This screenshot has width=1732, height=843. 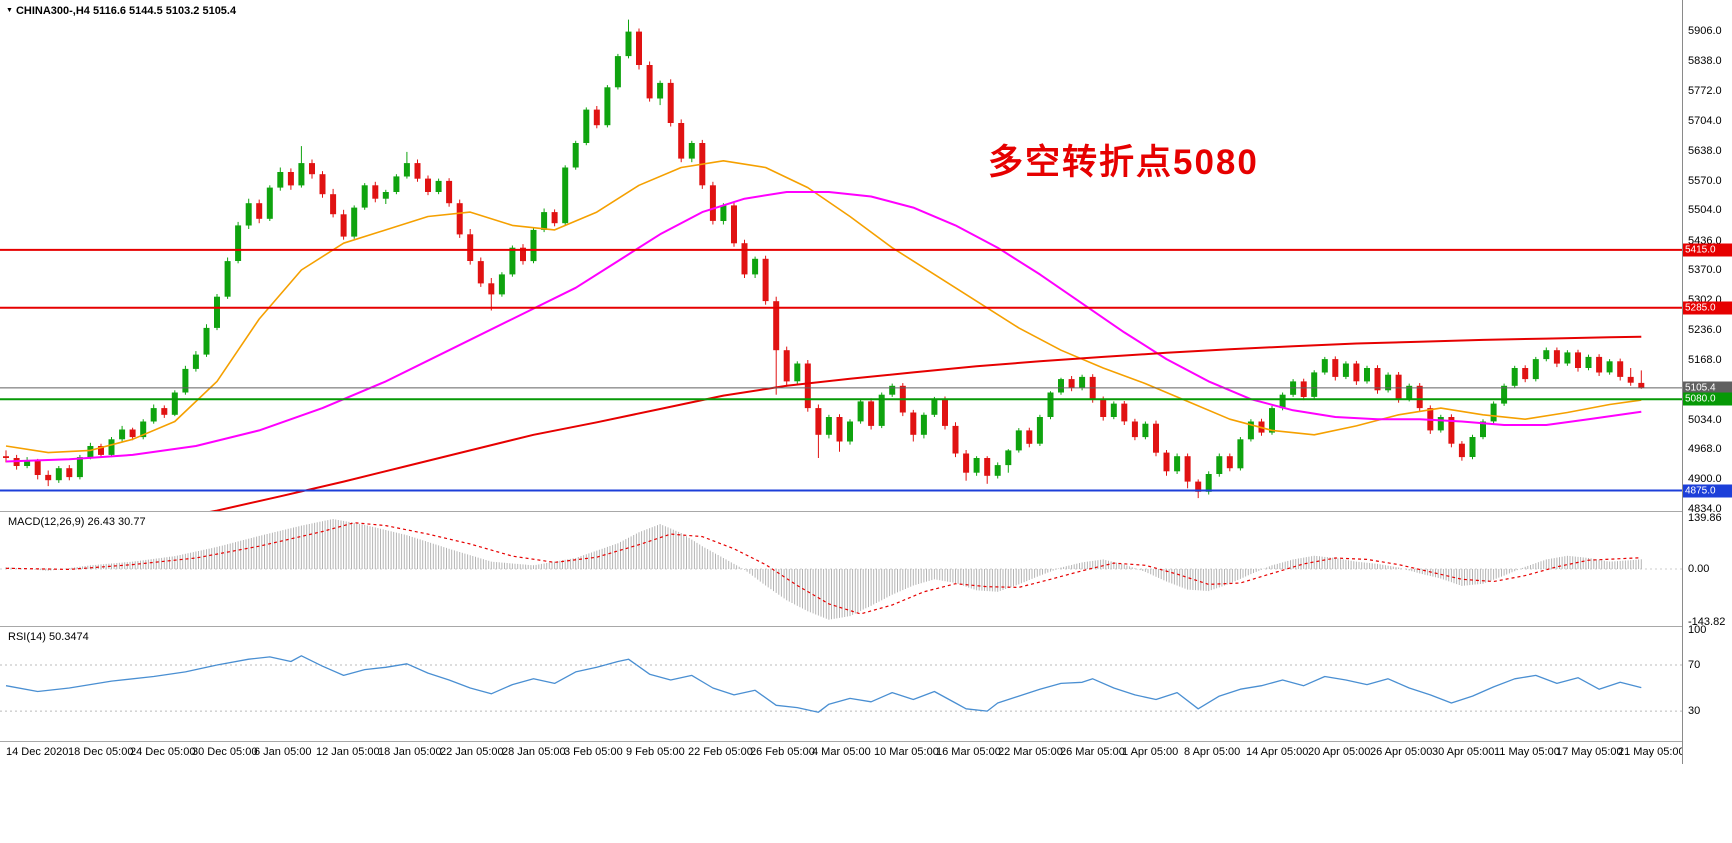 I want to click on time-axis-label: 10 Mar 05:00, so click(x=906, y=752).